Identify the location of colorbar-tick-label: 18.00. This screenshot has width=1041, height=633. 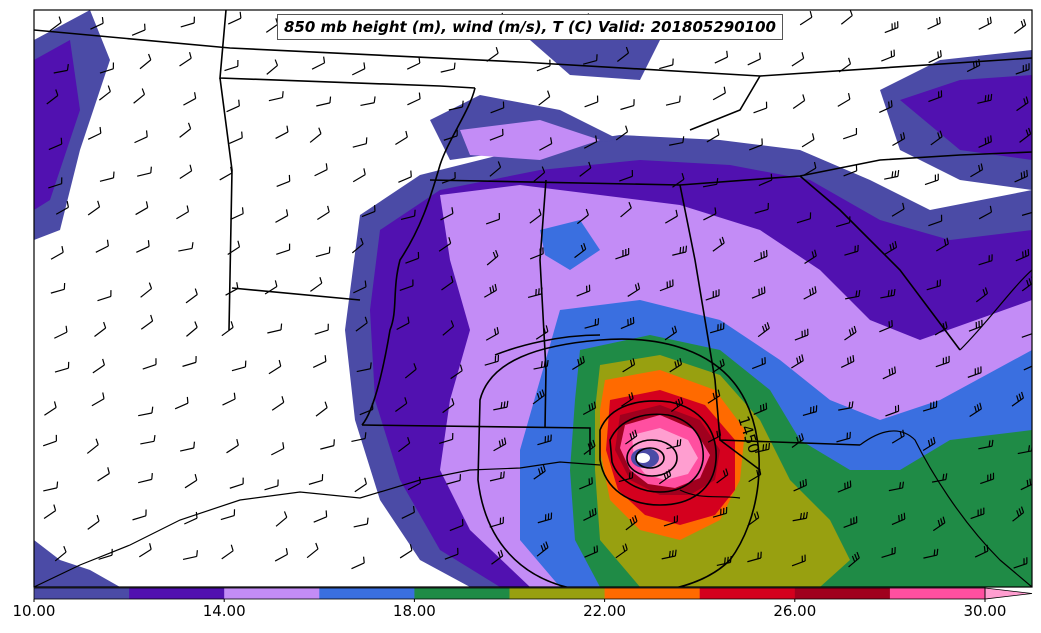
(414, 611).